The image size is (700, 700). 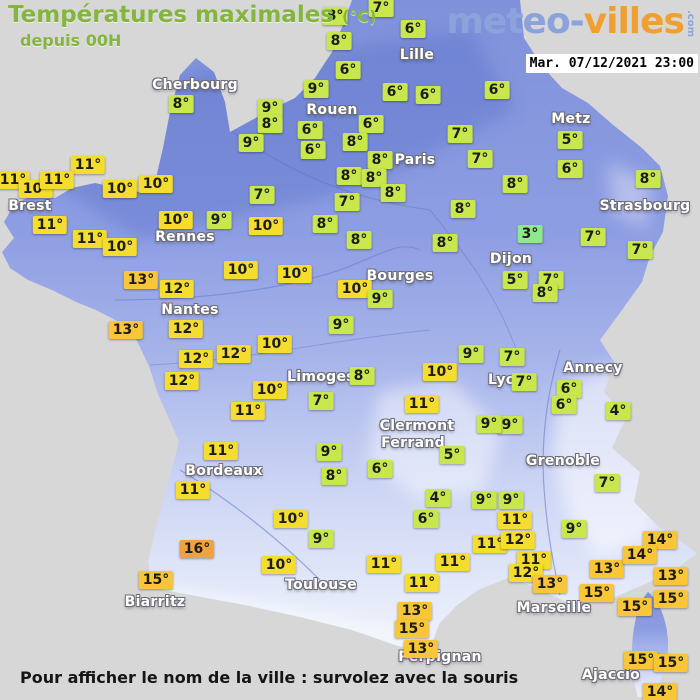 I want to click on temp-badge: 16°, so click(x=197, y=549).